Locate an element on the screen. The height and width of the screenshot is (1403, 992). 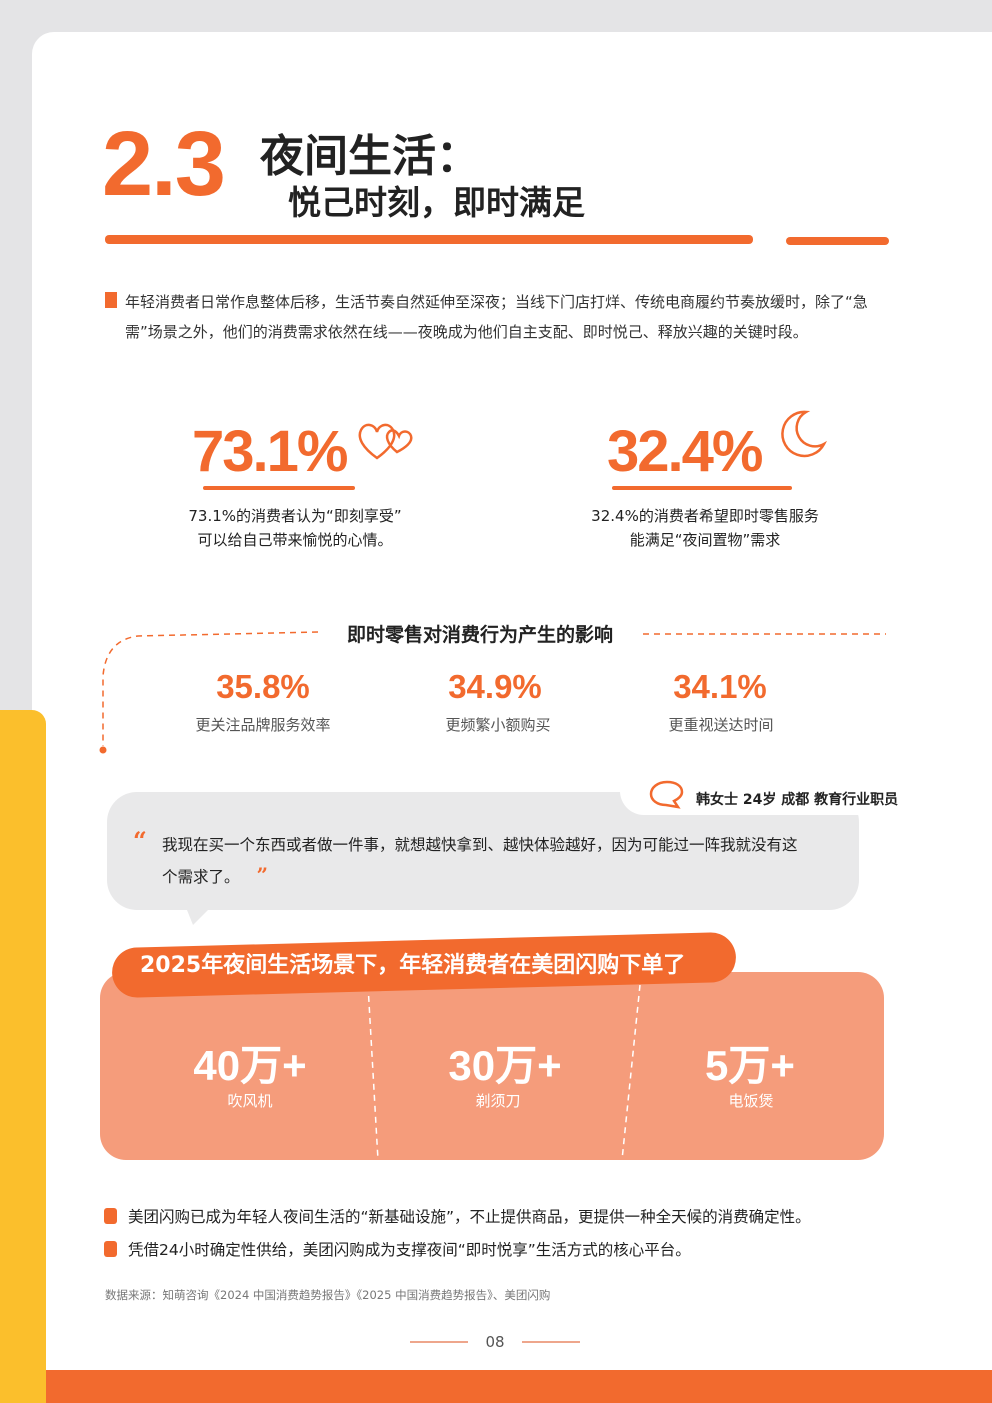
bubble-tail is located at coordinates (199, 915).